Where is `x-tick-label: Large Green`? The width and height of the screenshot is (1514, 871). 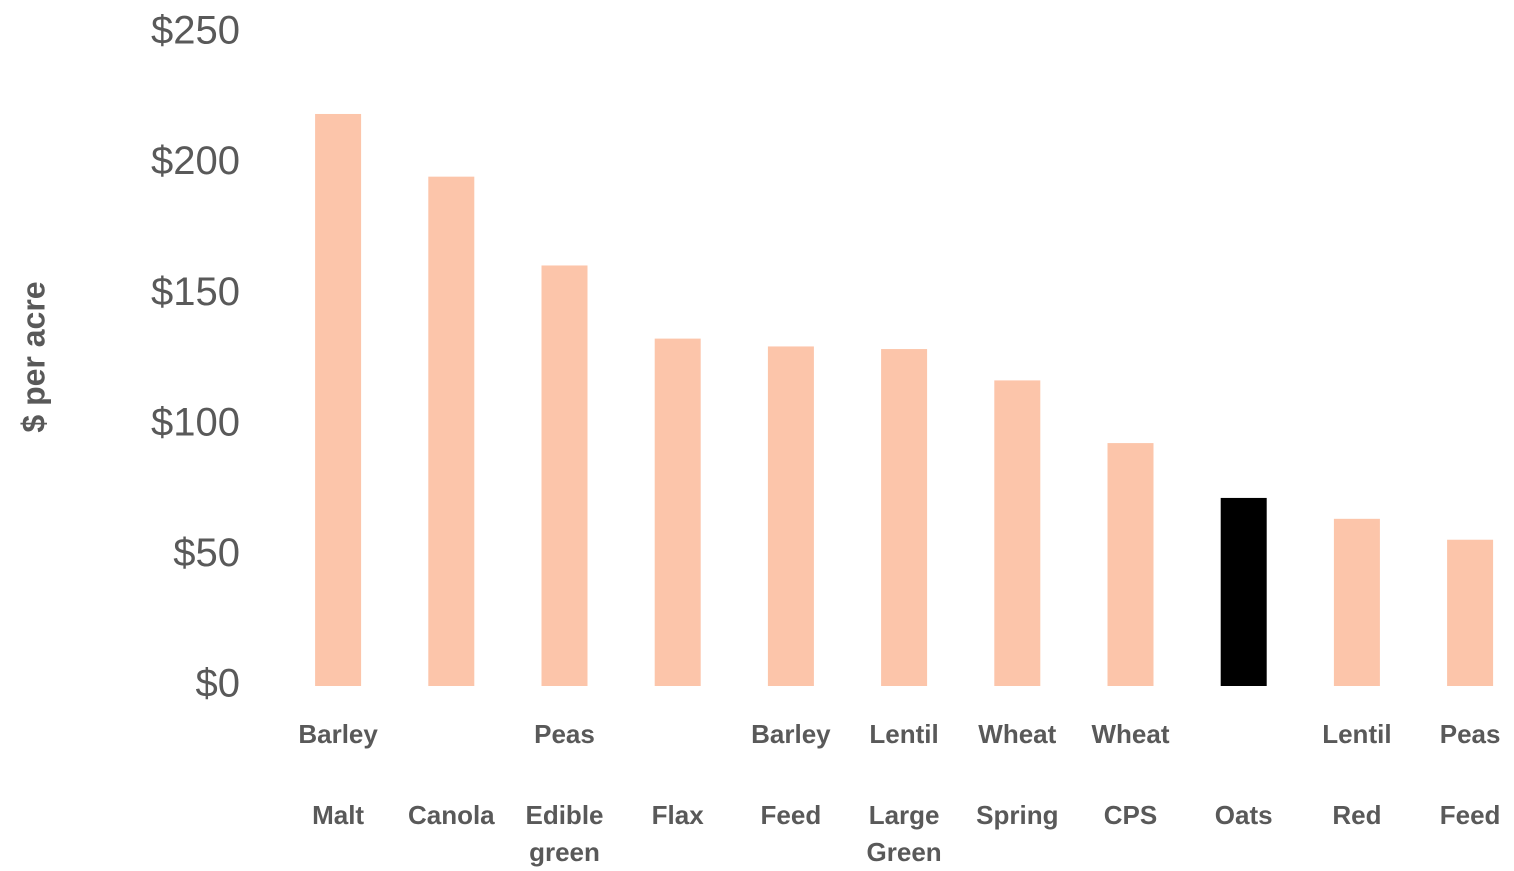 x-tick-label: Large Green is located at coordinates (904, 833).